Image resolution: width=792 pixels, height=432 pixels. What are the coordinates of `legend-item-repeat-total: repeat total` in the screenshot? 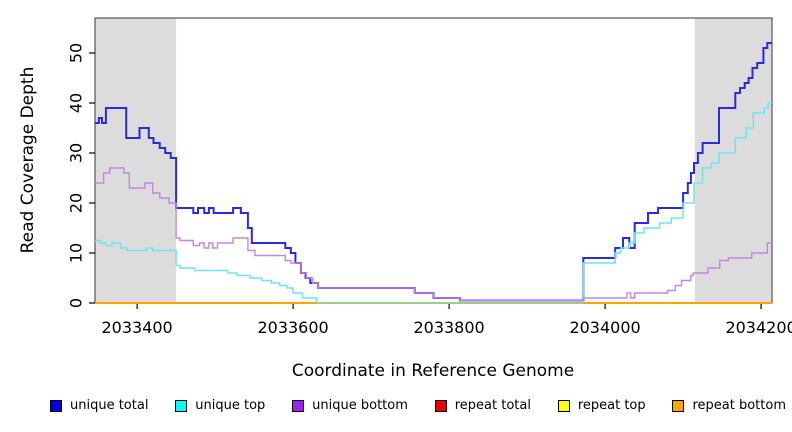 It's located at (482, 405).